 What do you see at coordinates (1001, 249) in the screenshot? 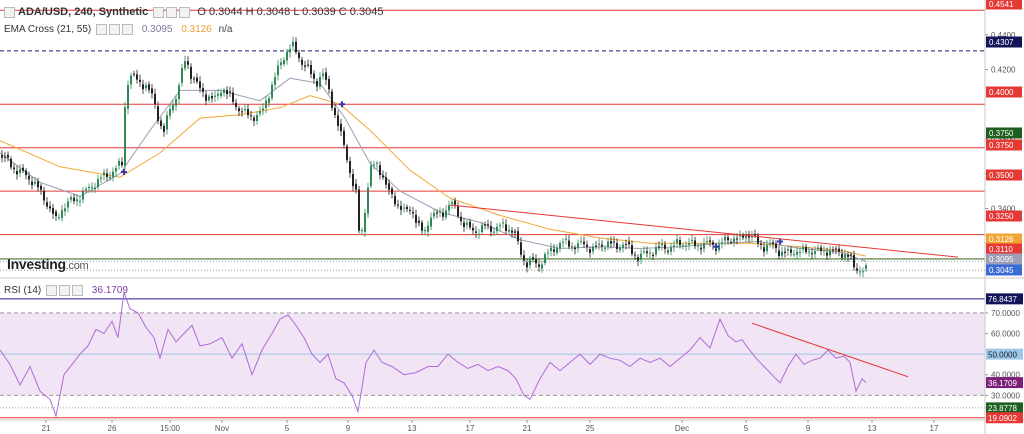
I see `price-tag-label: 0.3110` at bounding box center [1001, 249].